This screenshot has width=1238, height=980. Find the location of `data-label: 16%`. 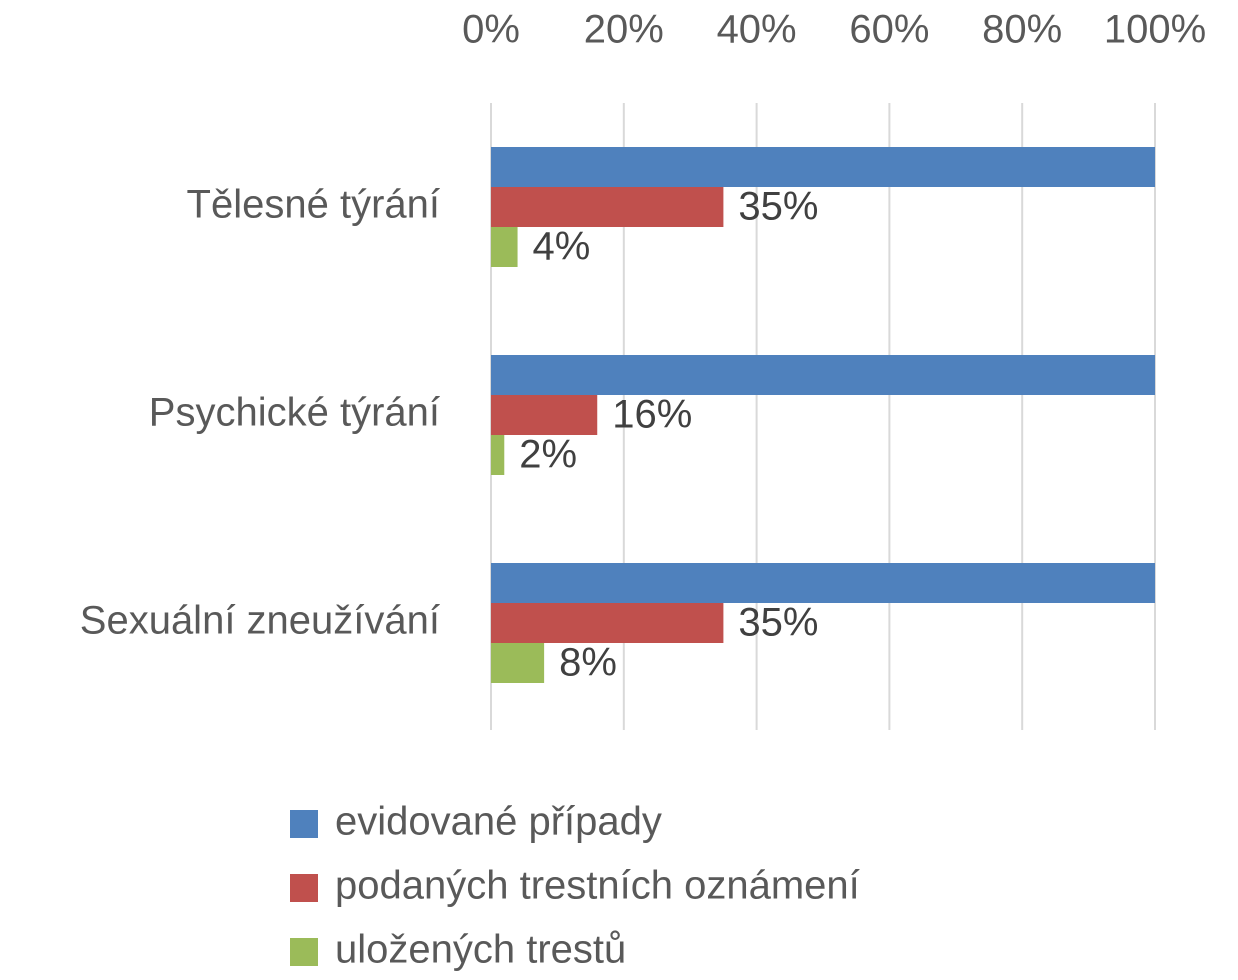

data-label: 16% is located at coordinates (652, 415).